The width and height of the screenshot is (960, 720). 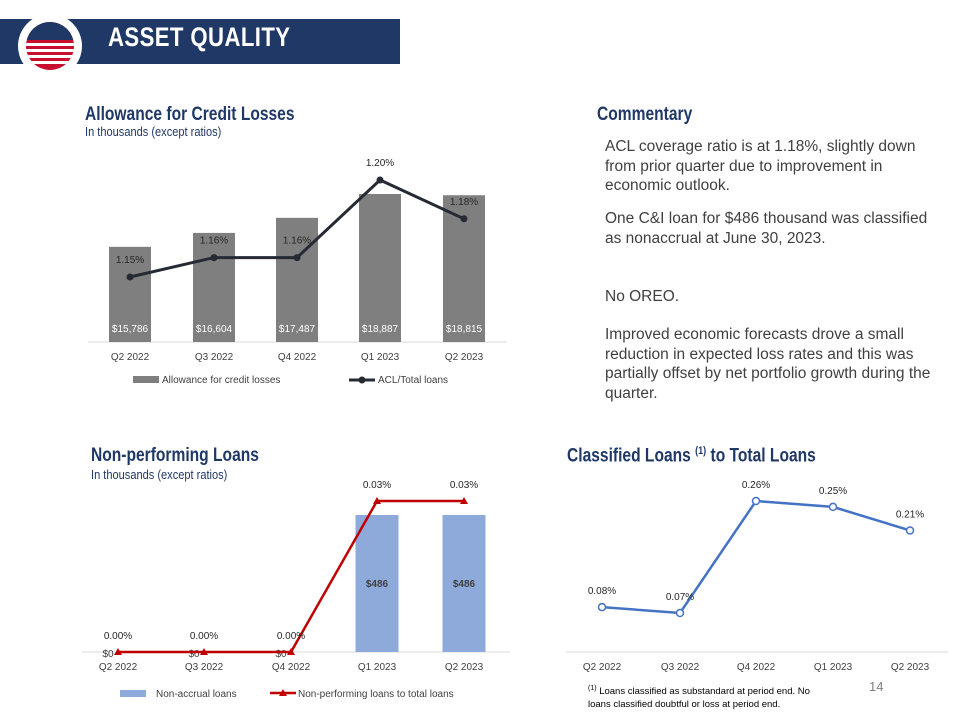 What do you see at coordinates (910, 514) in the screenshot?
I see `classified-label: 0.21%` at bounding box center [910, 514].